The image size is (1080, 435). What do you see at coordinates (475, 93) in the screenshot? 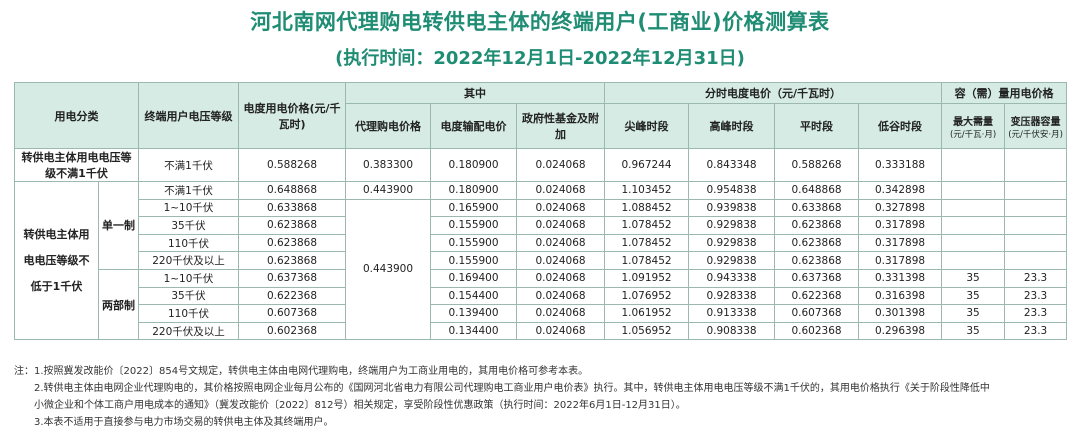
I see `header-among: 其中` at bounding box center [475, 93].